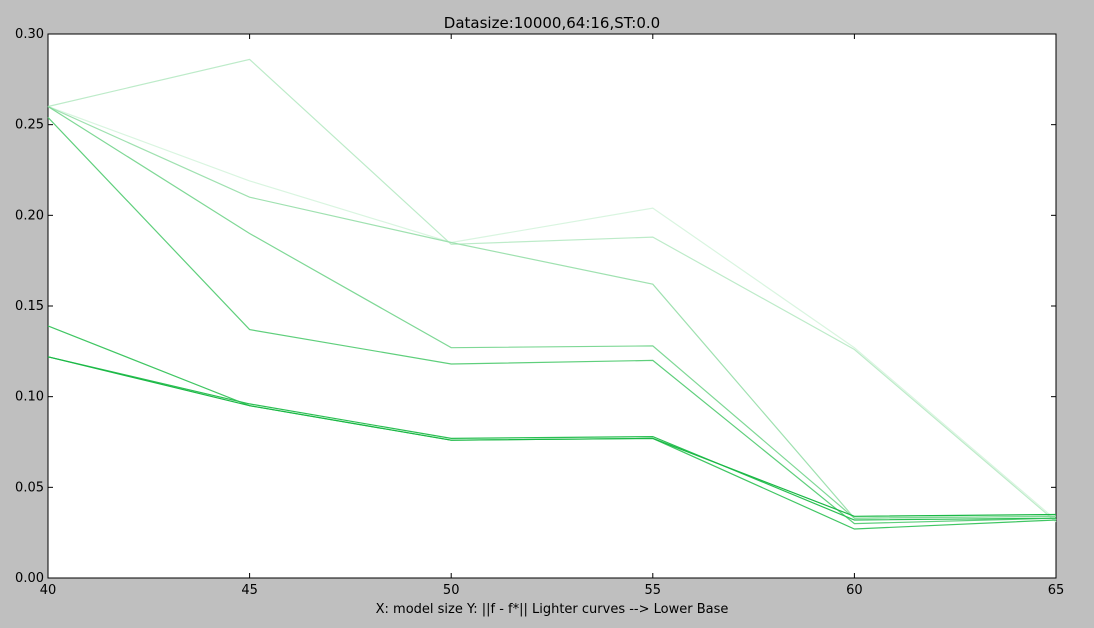 This screenshot has width=1094, height=628. What do you see at coordinates (653, 590) in the screenshot?
I see `x-tick-label: 55` at bounding box center [653, 590].